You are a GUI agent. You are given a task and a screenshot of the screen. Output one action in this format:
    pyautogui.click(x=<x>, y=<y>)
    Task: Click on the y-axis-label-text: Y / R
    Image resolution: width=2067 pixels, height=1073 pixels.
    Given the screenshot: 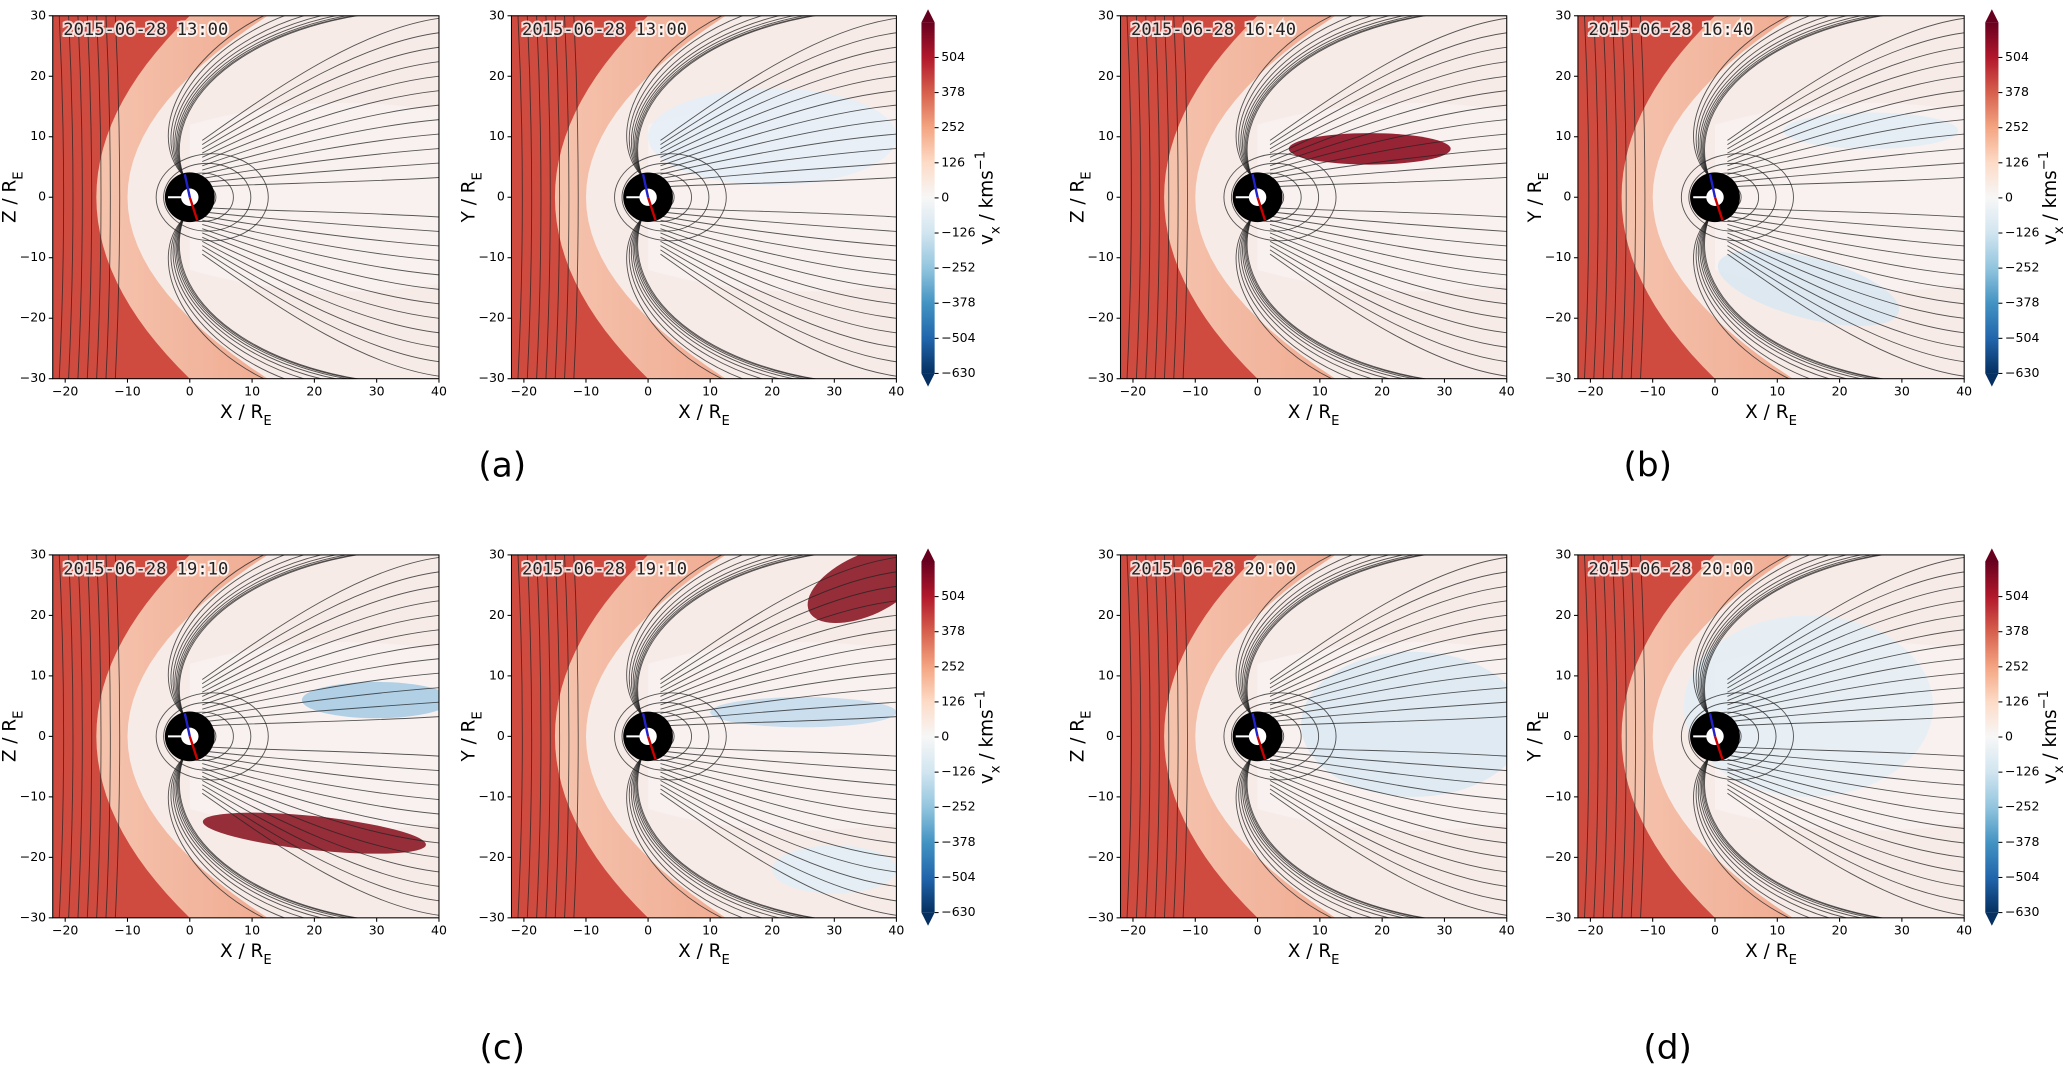 What is the action you would take?
    pyautogui.click(x=1535, y=201)
    